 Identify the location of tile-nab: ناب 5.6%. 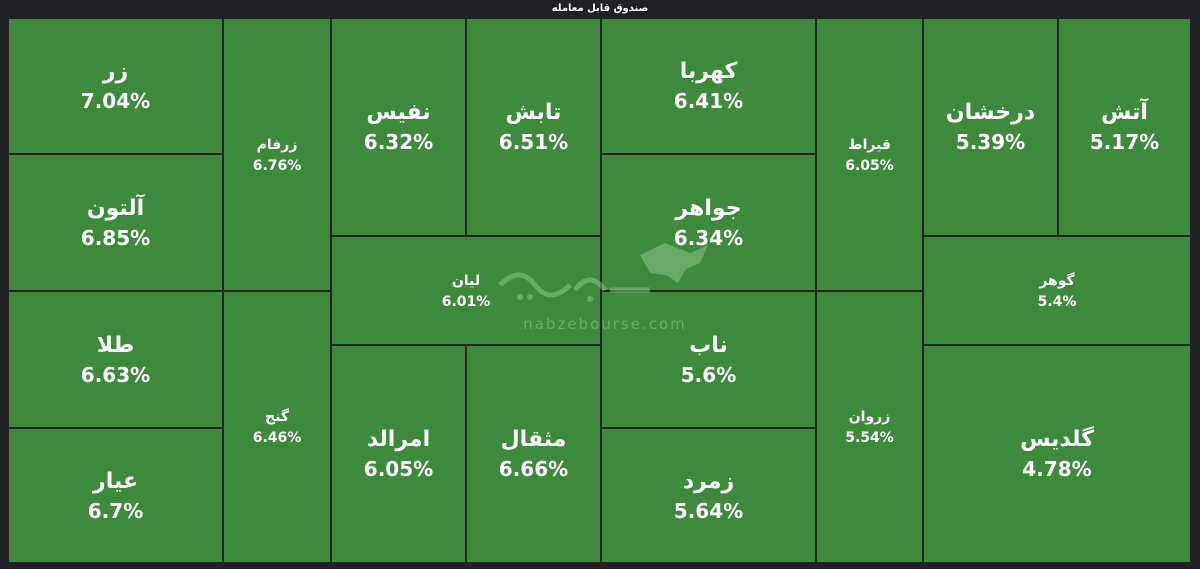
(708, 359).